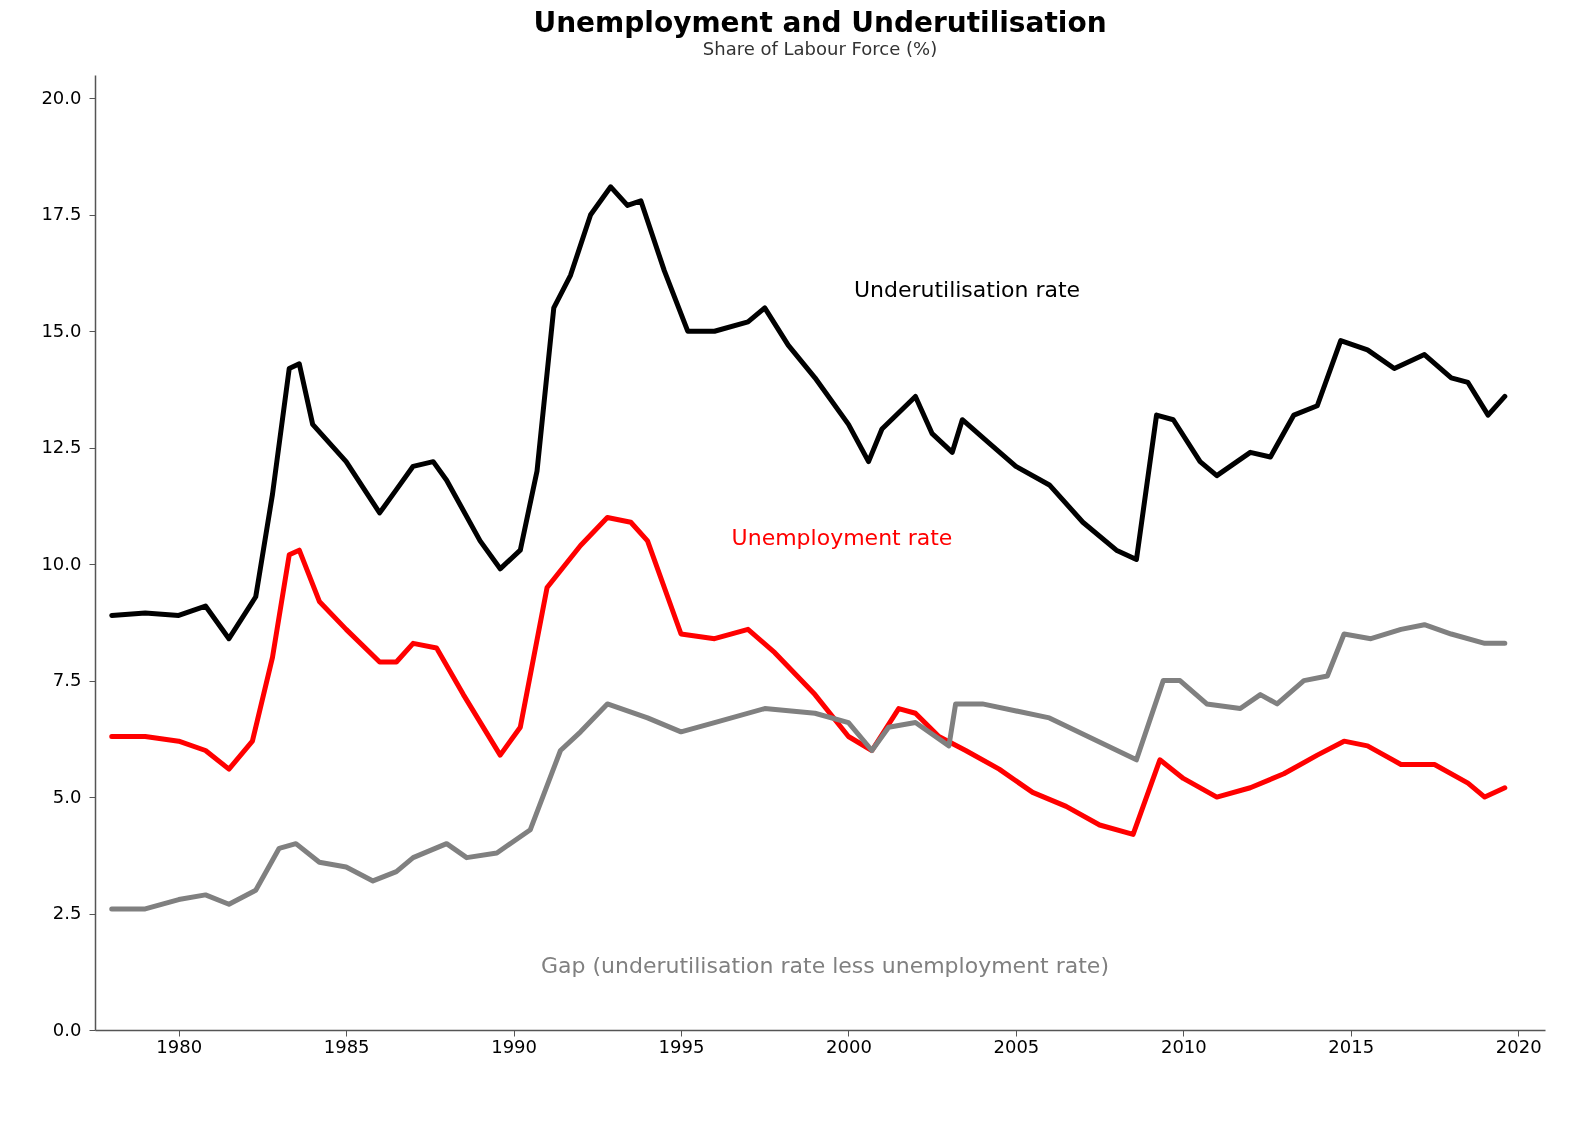 This screenshot has width=1574, height=1121. Describe the element at coordinates (820, 22) in the screenshot. I see `chart-title: Unemployment and Underutilisation` at that location.